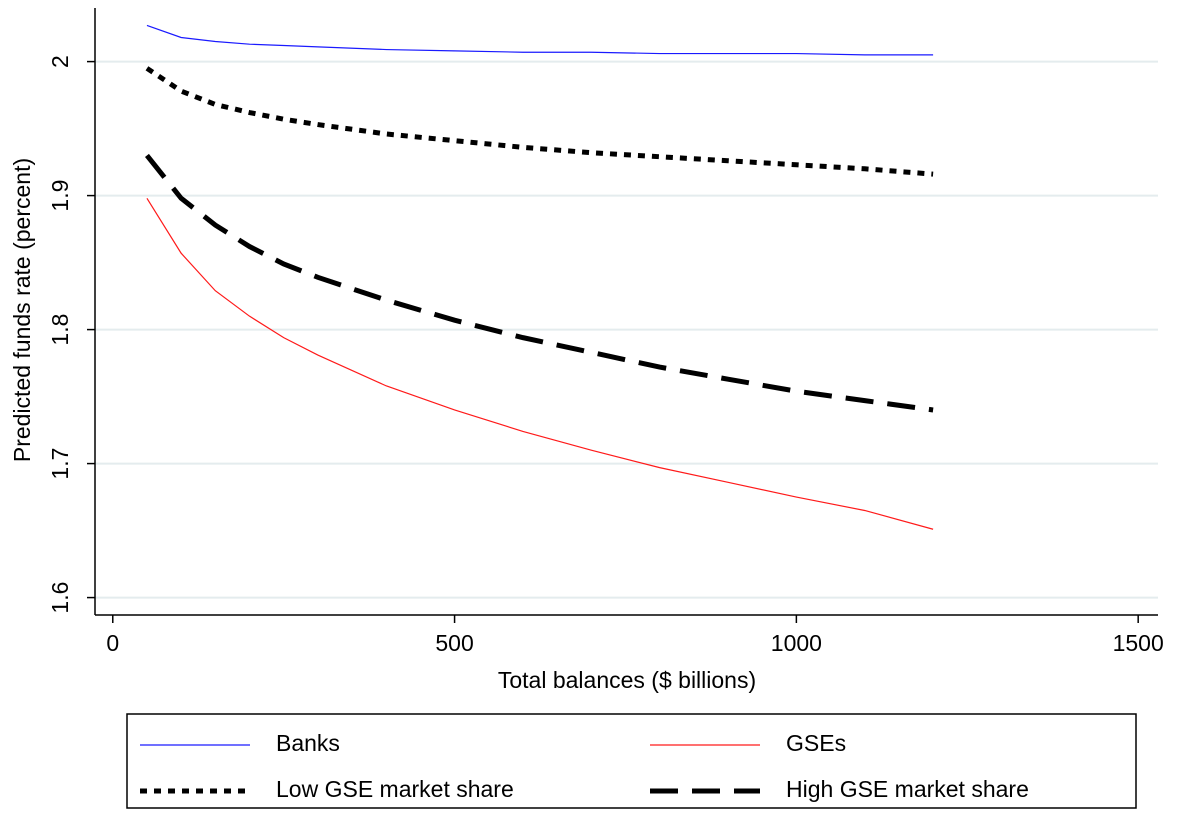  Describe the element at coordinates (60, 598) in the screenshot. I see `y-tick-label: 1.6` at that location.